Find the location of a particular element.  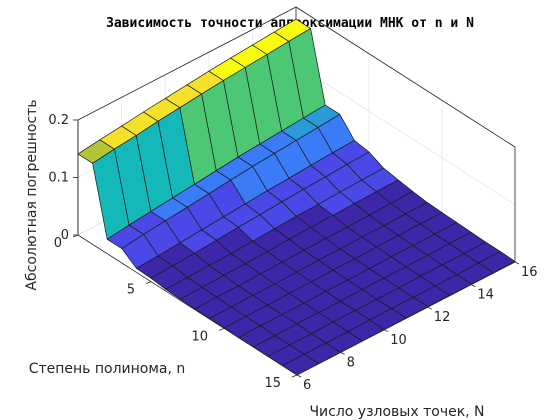

z-axis-label: Абсолютная погрешность is located at coordinates (32, 194).